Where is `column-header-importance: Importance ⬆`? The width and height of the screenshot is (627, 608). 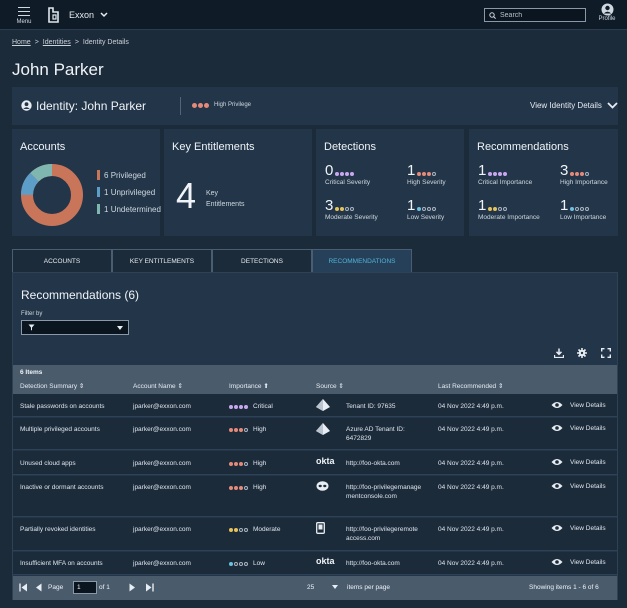 column-header-importance: Importance ⬆ is located at coordinates (249, 386).